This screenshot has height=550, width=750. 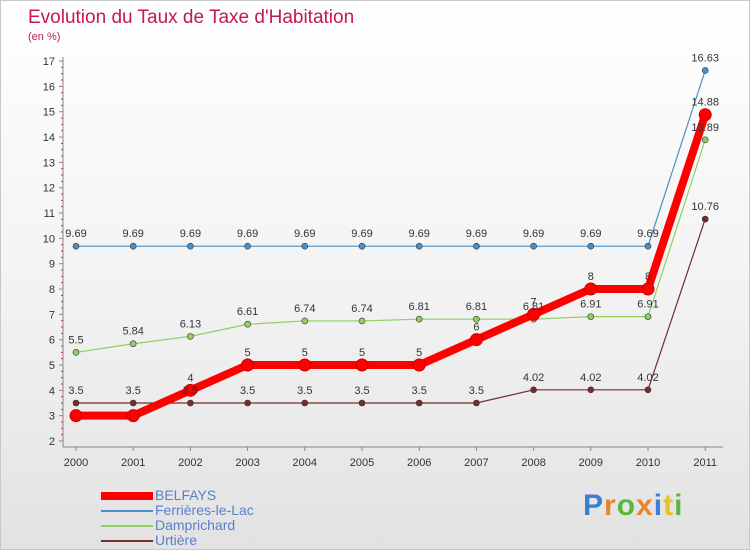 What do you see at coordinates (49, 239) in the screenshot?
I see `y-tick-label: 10` at bounding box center [49, 239].